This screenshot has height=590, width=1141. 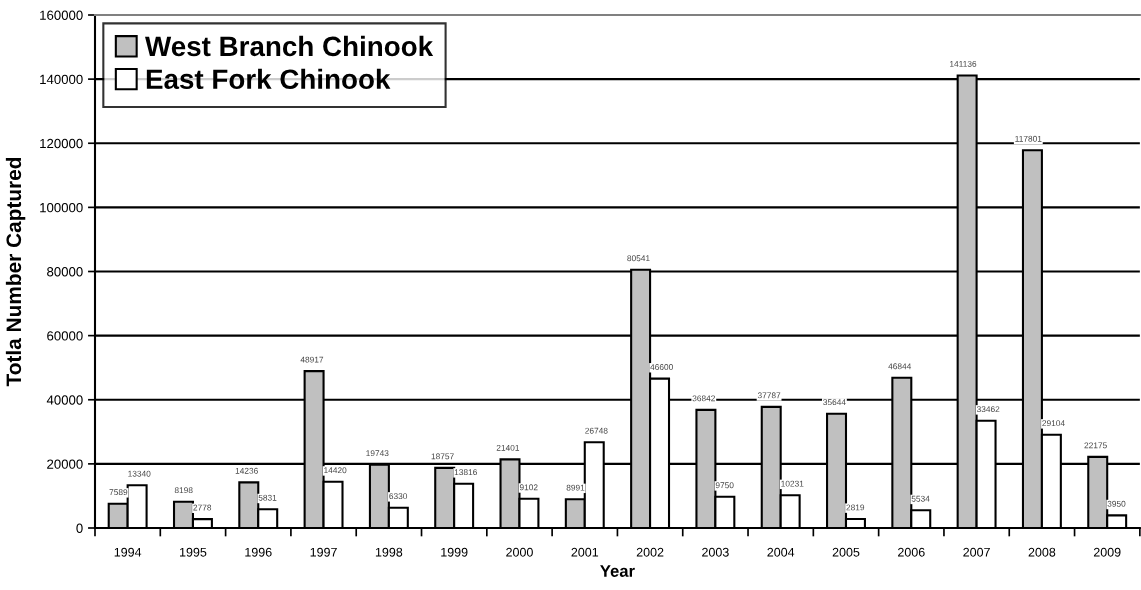 What do you see at coordinates (61, 15) in the screenshot?
I see `y-tick-label: 160000` at bounding box center [61, 15].